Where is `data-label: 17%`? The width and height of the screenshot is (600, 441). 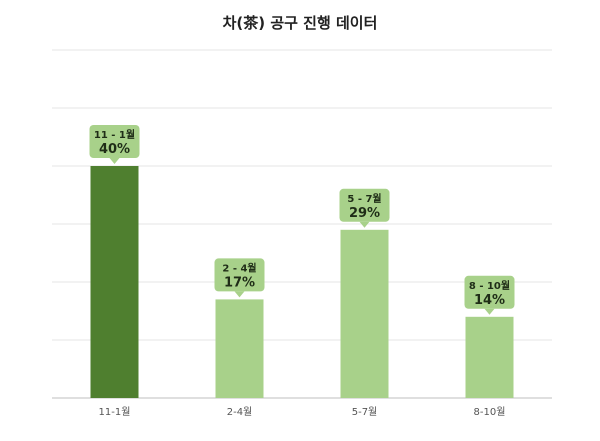
data-label: 17% is located at coordinates (239, 282).